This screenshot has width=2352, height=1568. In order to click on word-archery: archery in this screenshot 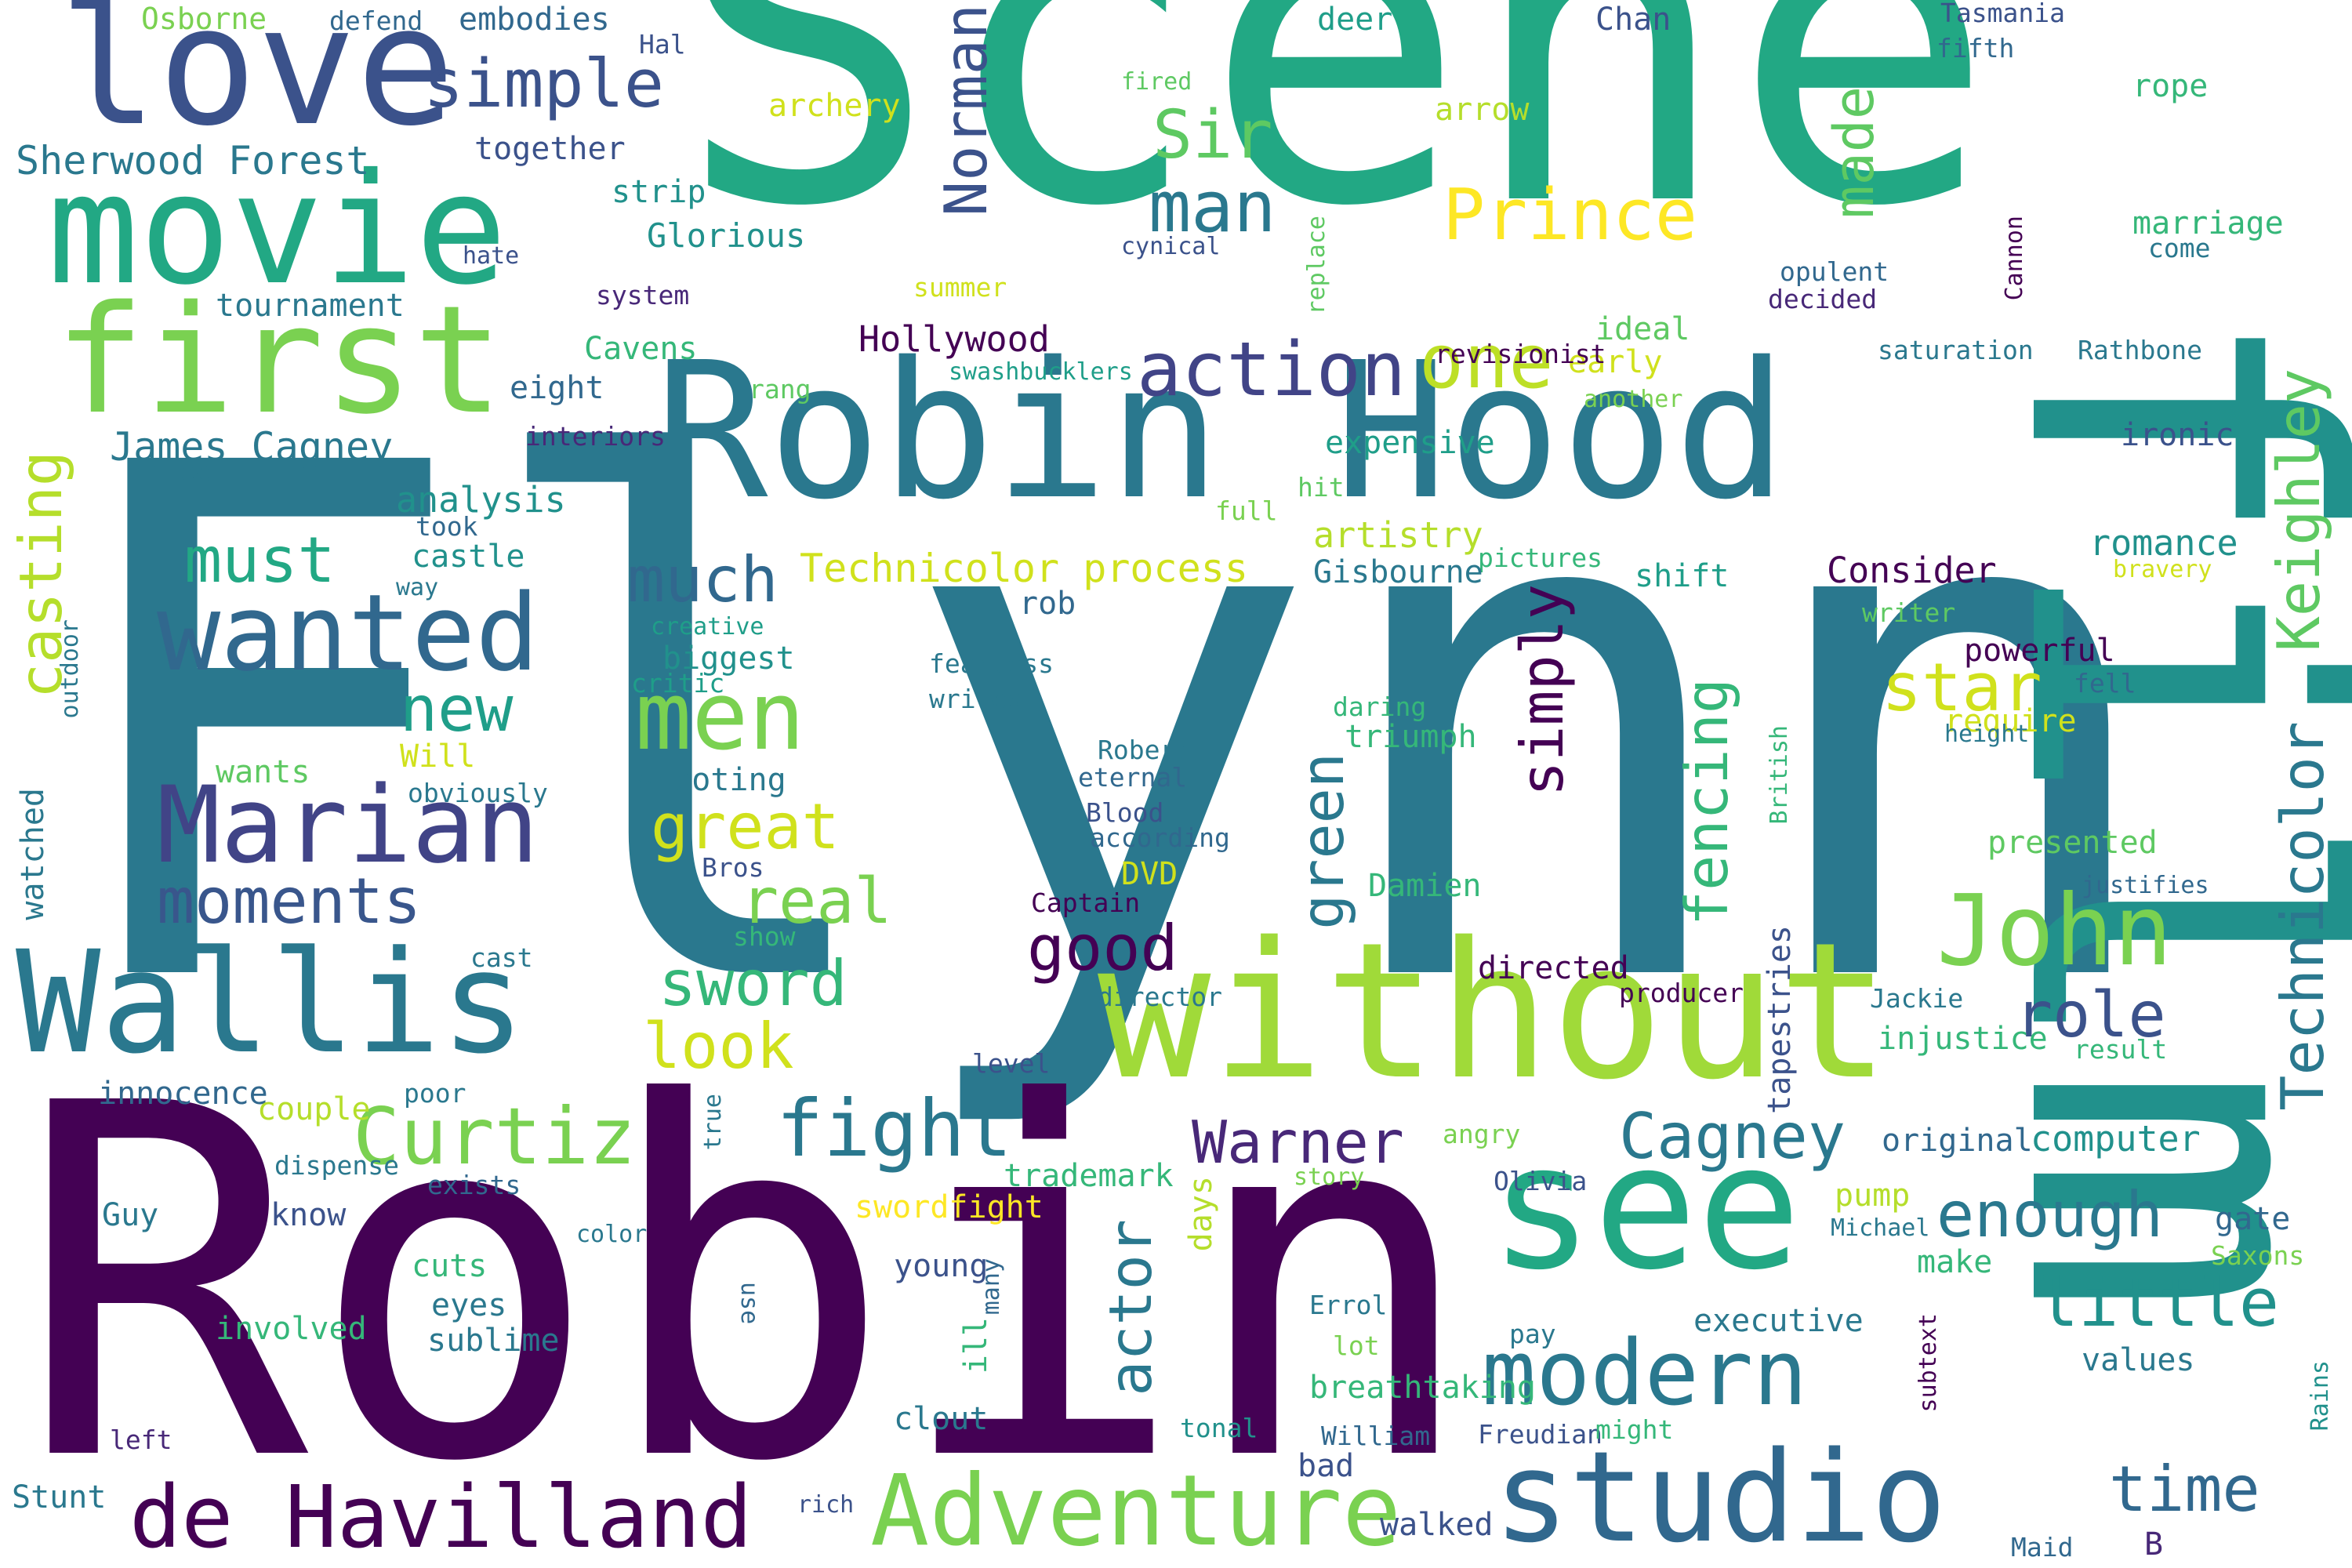, I will do `click(834, 106)`.